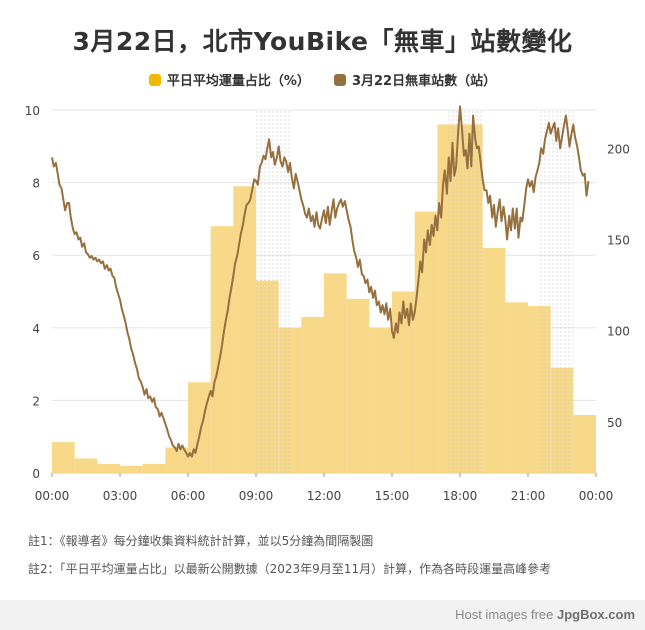  Describe the element at coordinates (36, 401) in the screenshot. I see `y-left-tick-label: 2` at that location.